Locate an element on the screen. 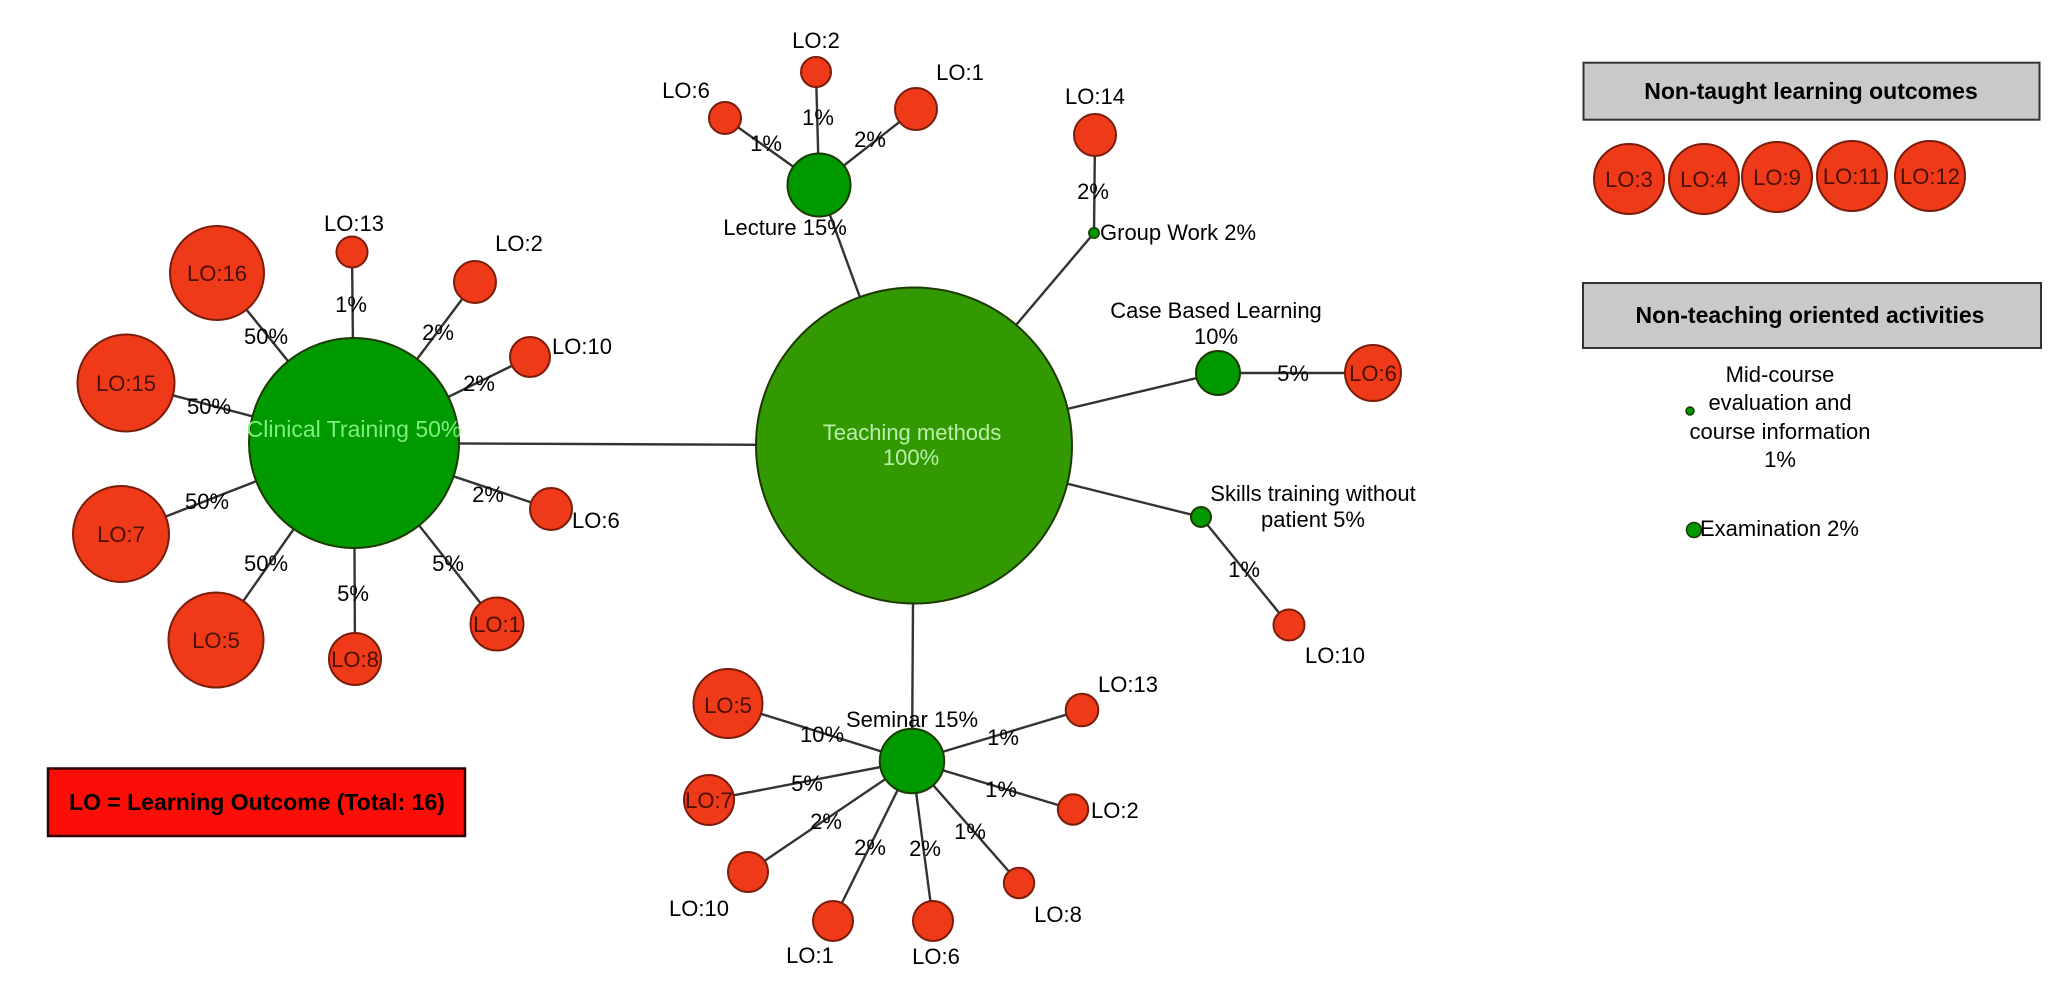 Image resolution: width=2059 pixels, height=1001 pixels. svg-text: LO:11 is located at coordinates (1852, 176).